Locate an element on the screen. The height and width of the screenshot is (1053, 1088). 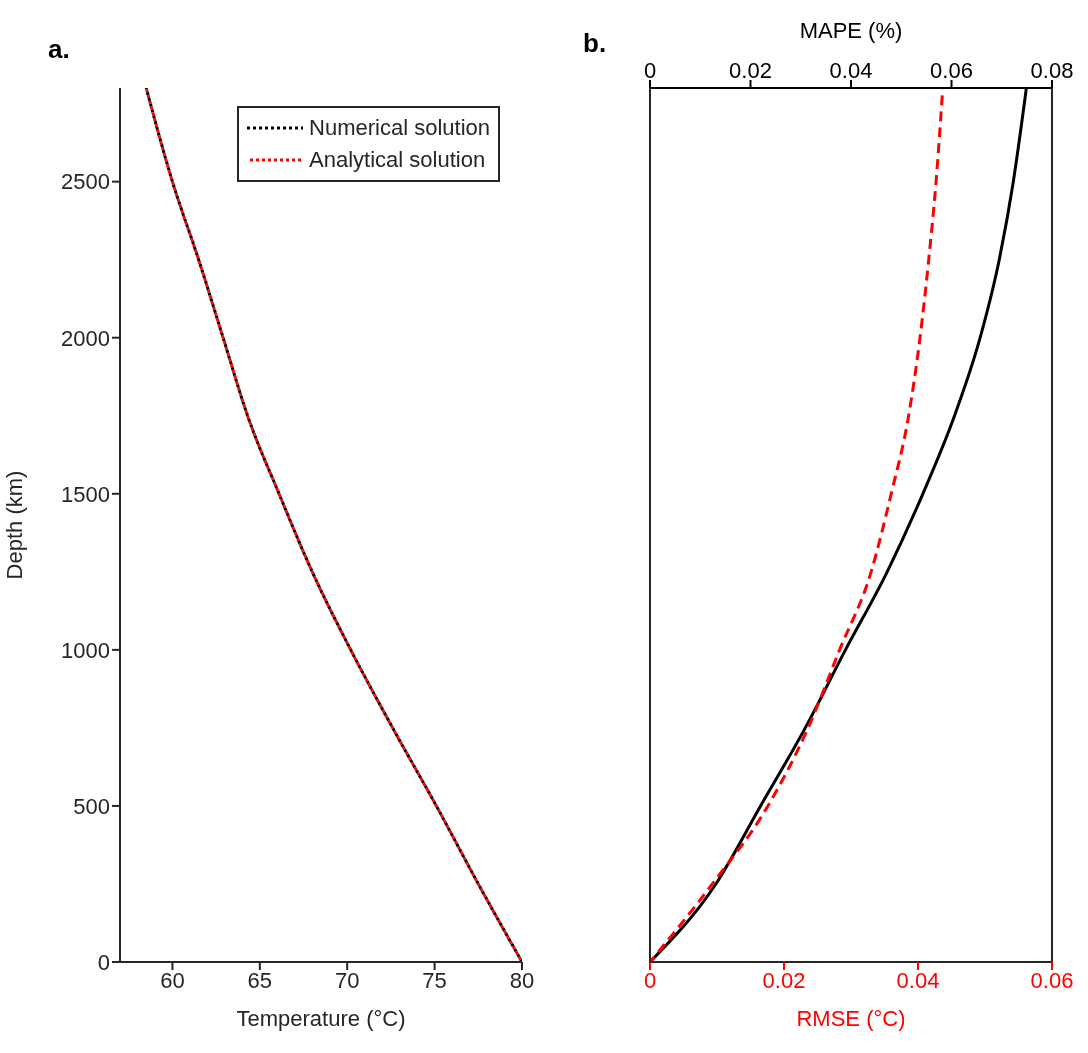
x2-axis-title: MAPE (%) is located at coordinates (851, 30).